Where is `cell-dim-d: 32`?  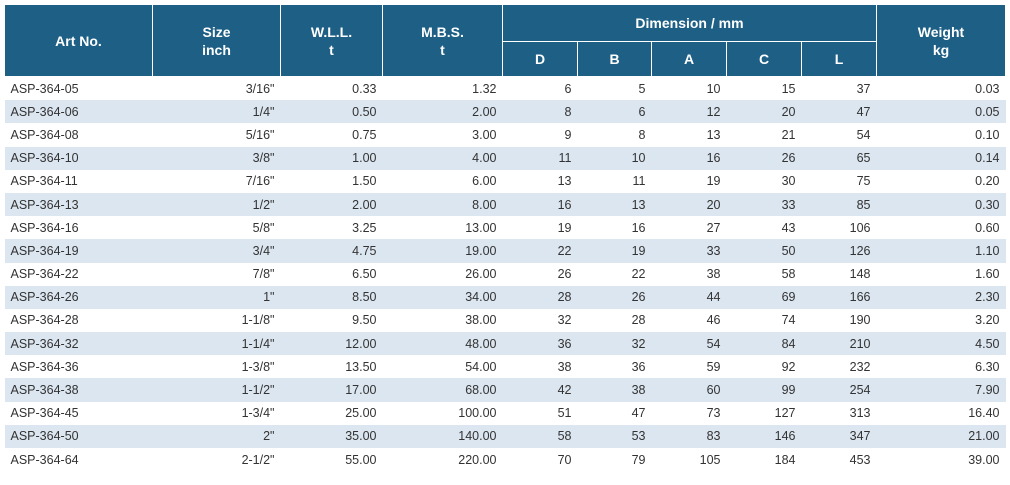
cell-dim-d: 32 is located at coordinates (540, 320).